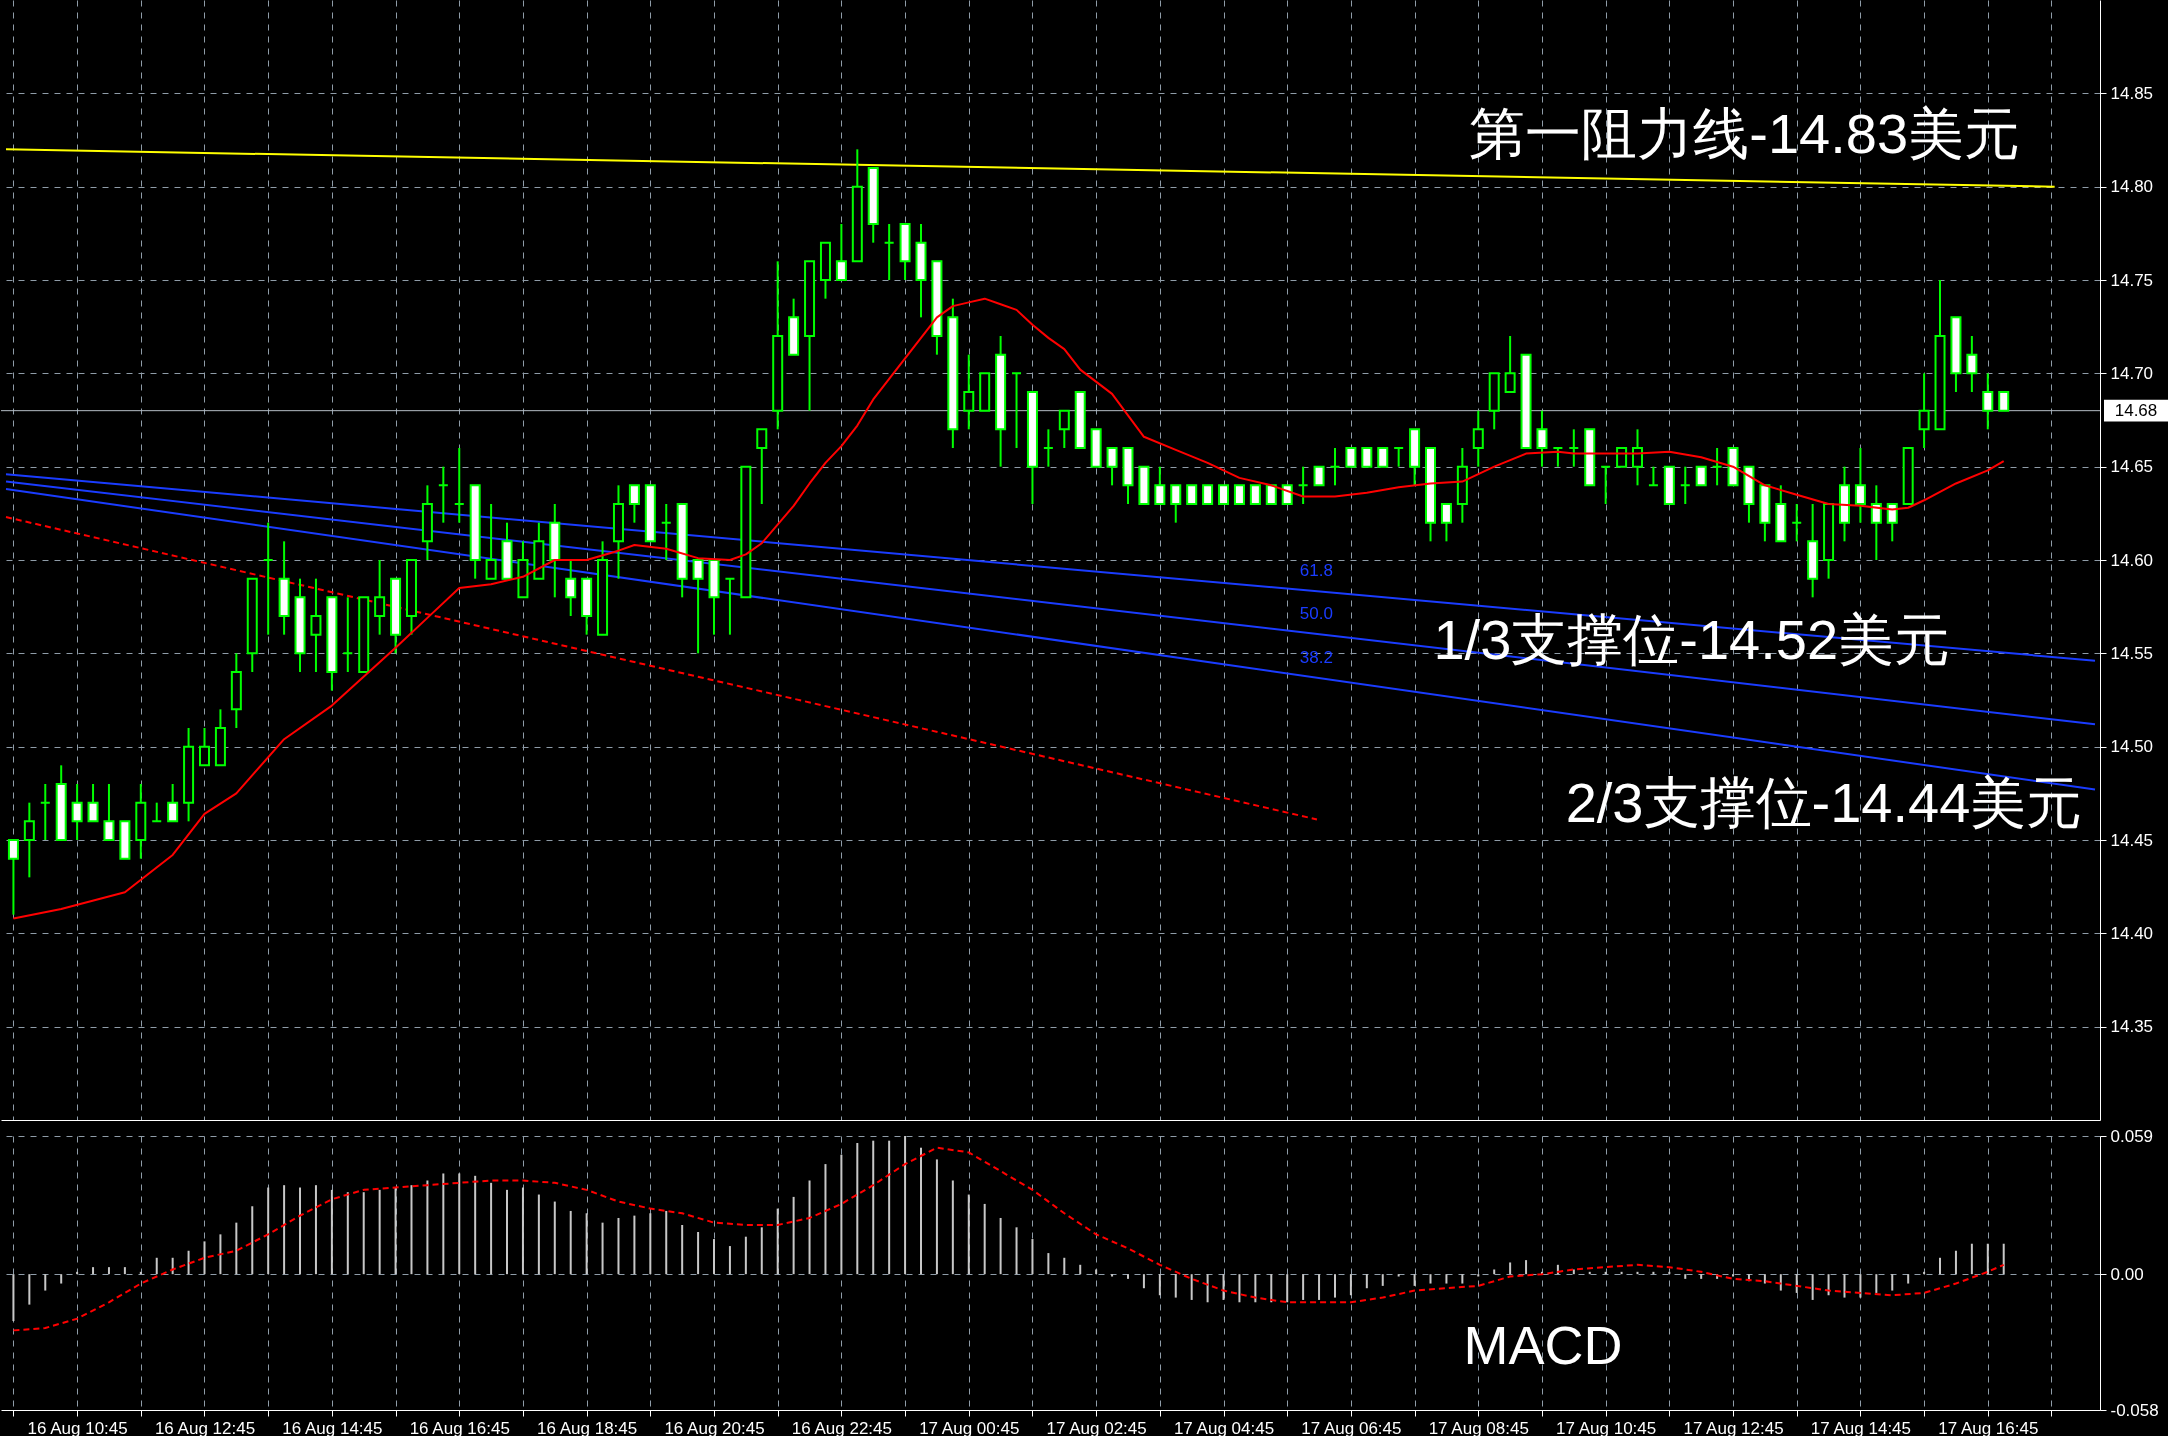 The height and width of the screenshot is (1448, 2182). What do you see at coordinates (2132, 933) in the screenshot?
I see `y-tick-label: 14.40` at bounding box center [2132, 933].